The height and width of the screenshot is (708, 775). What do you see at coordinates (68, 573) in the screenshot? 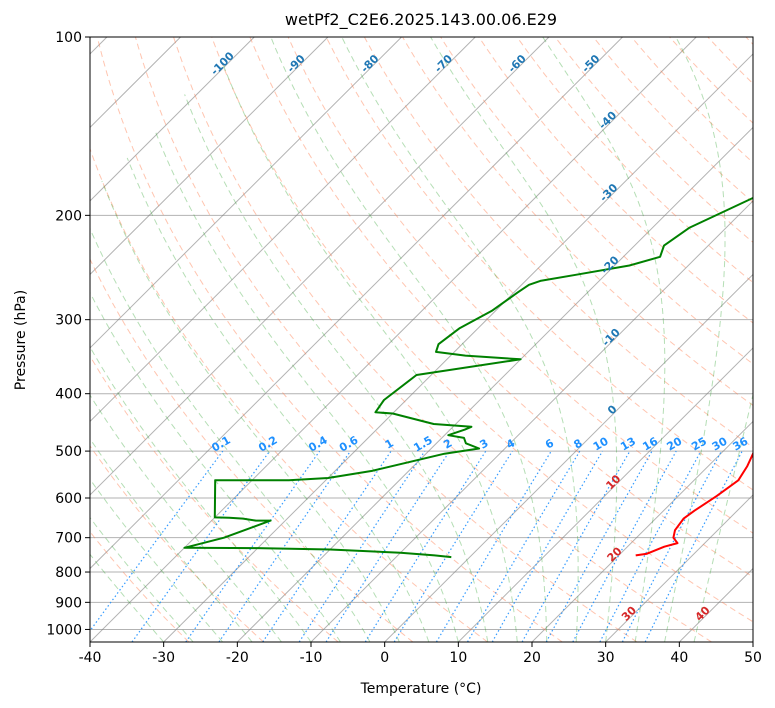
I see `y-tick-label: 800` at bounding box center [68, 573].